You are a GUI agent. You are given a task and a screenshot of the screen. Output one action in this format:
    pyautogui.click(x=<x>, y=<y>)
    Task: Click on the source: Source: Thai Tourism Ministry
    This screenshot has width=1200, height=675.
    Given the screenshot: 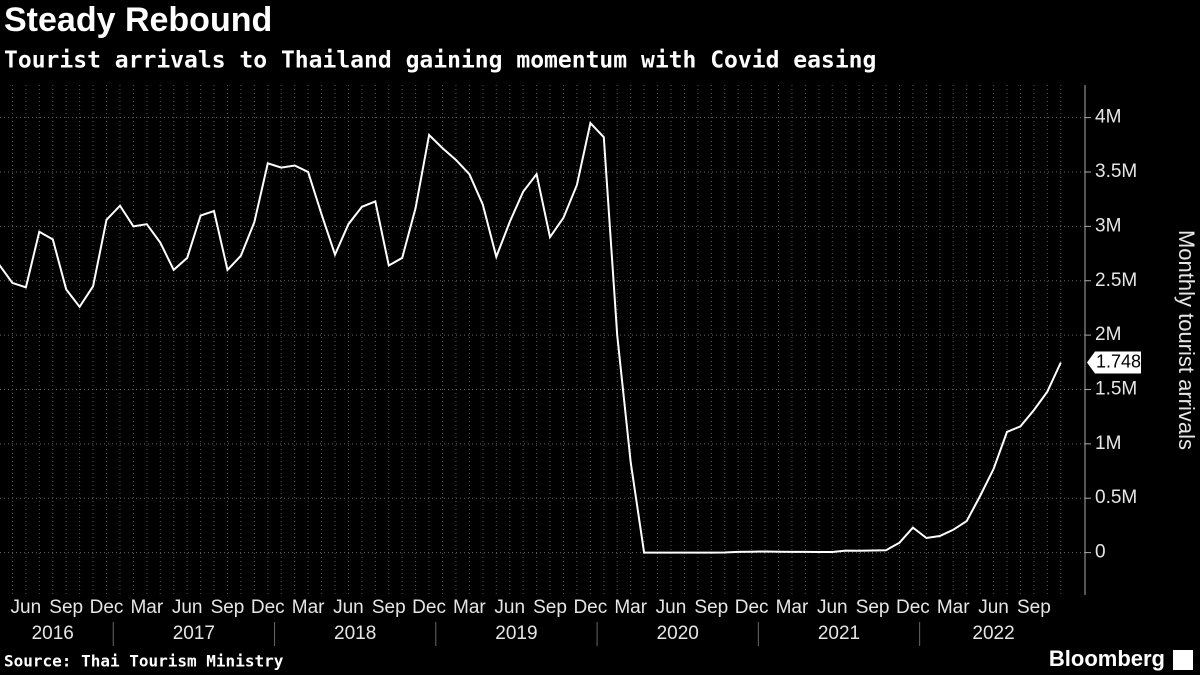 What is the action you would take?
    pyautogui.click(x=144, y=661)
    